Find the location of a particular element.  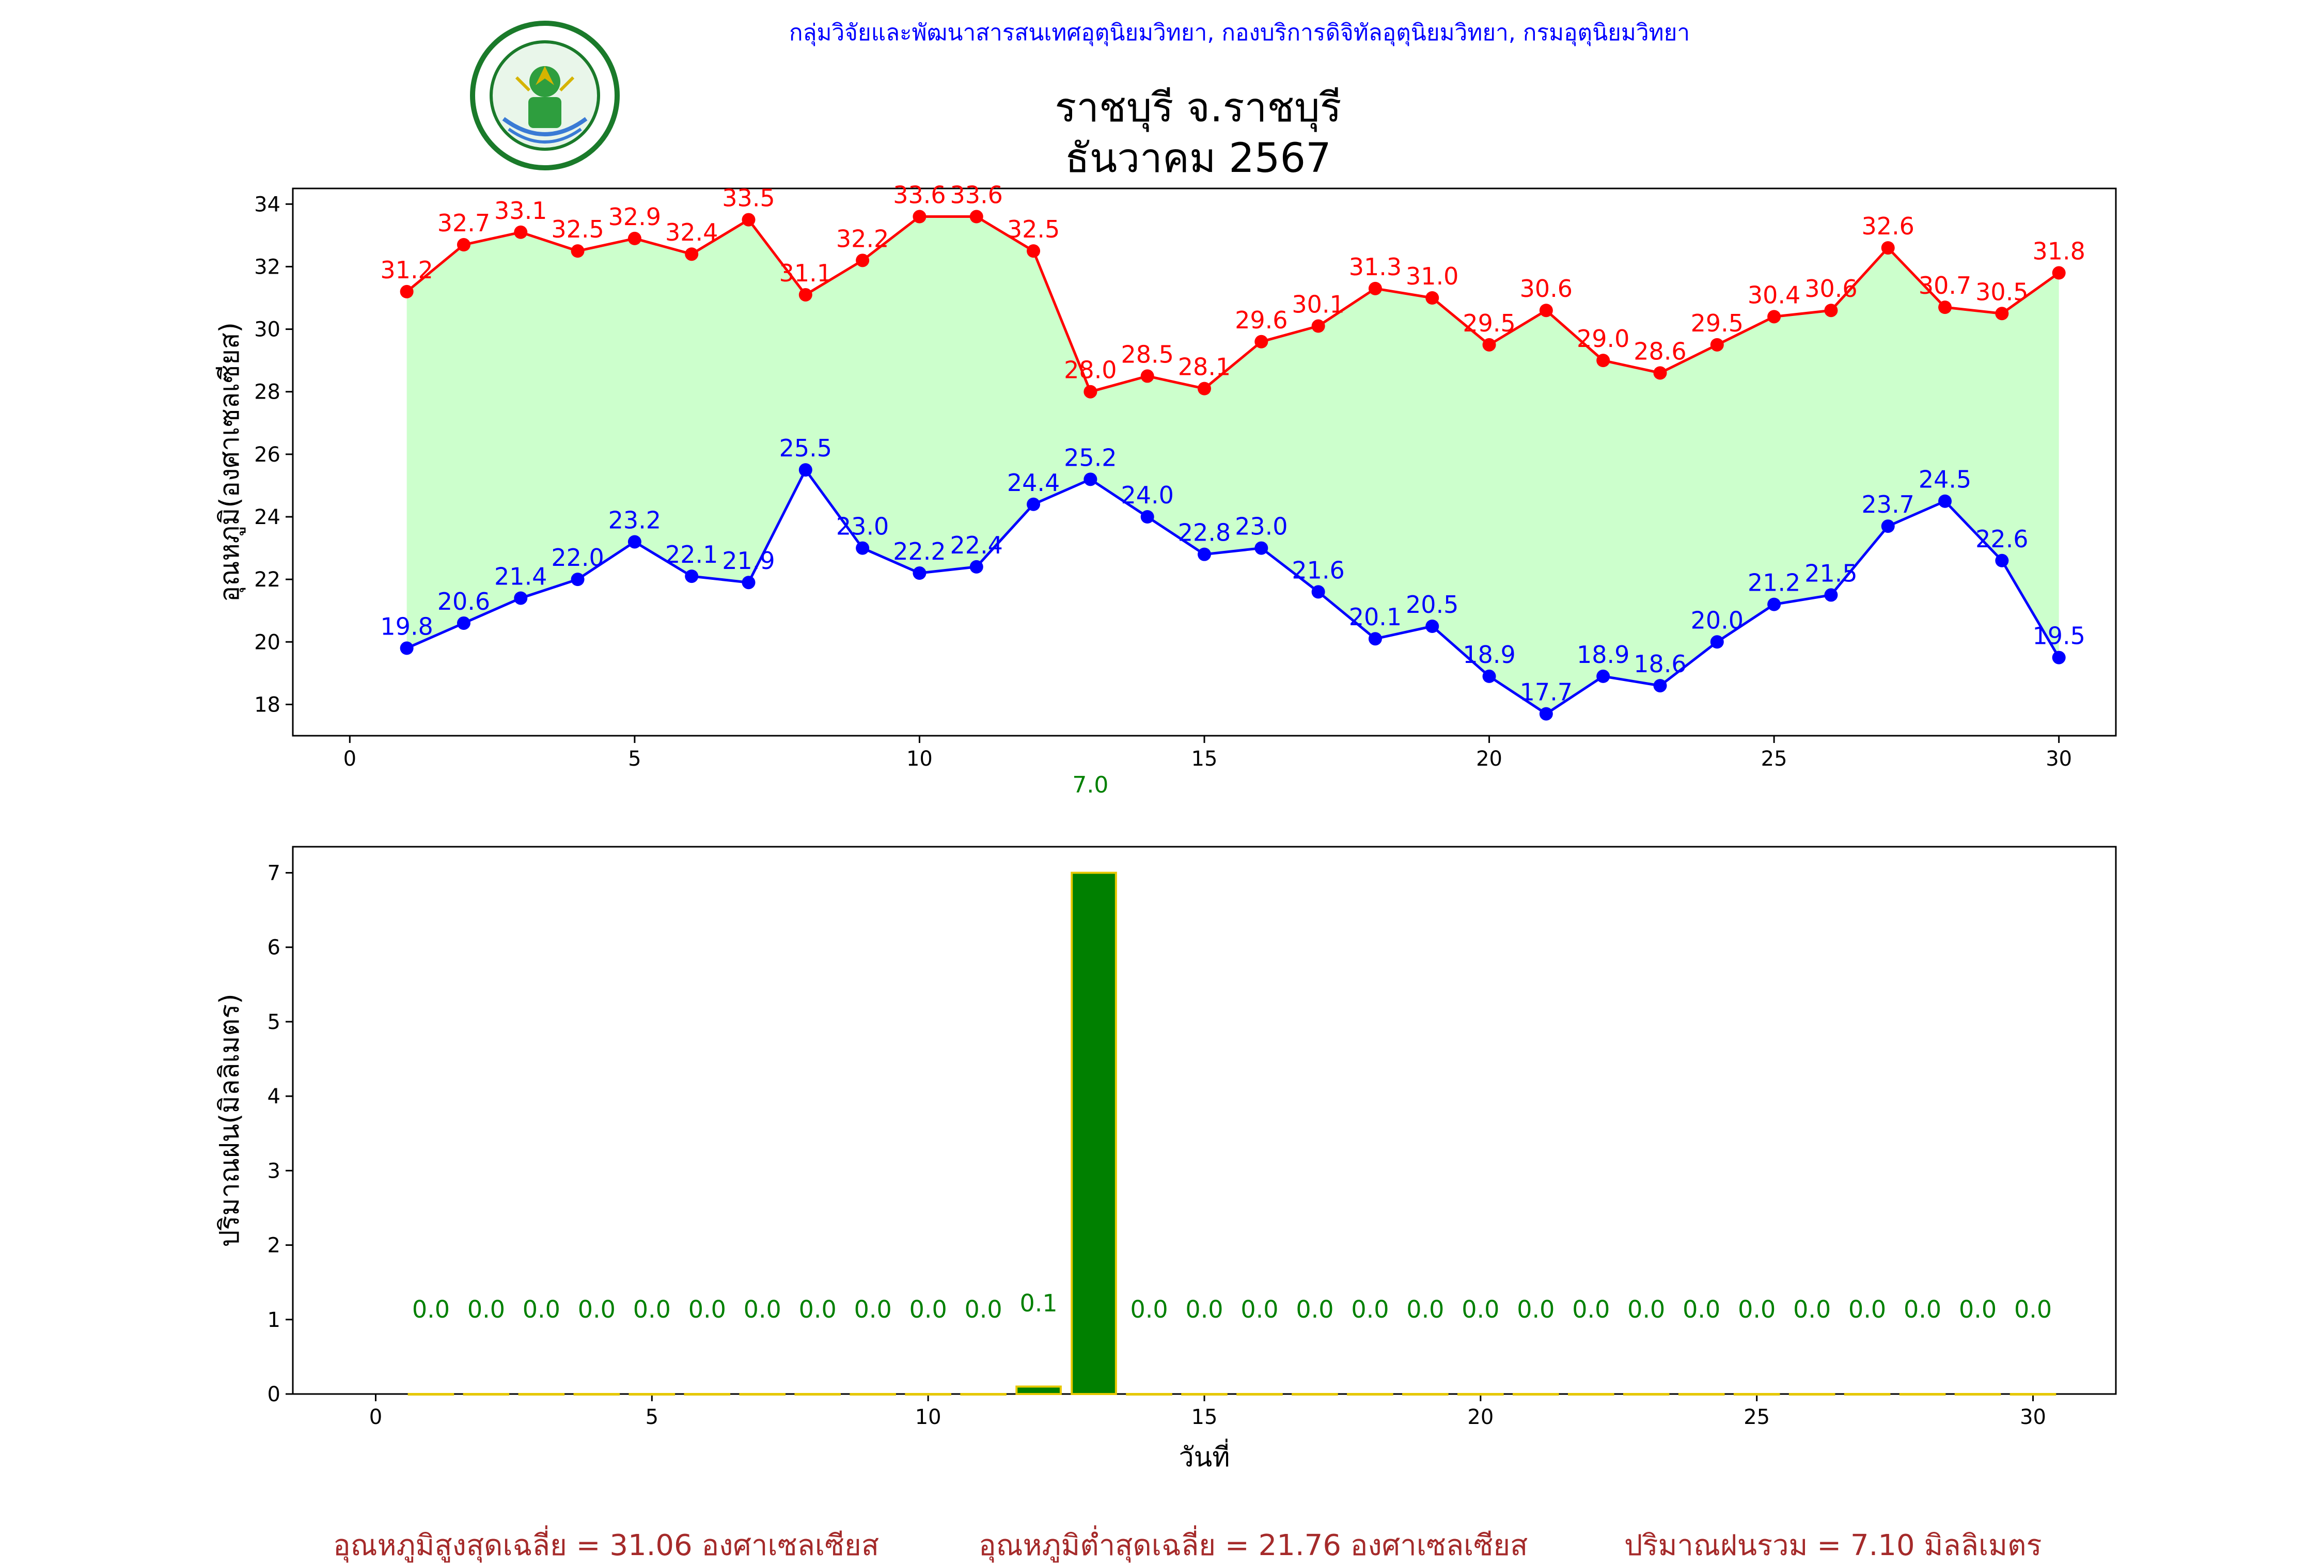

min-temp-value-label: 22.2 is located at coordinates (919, 551).